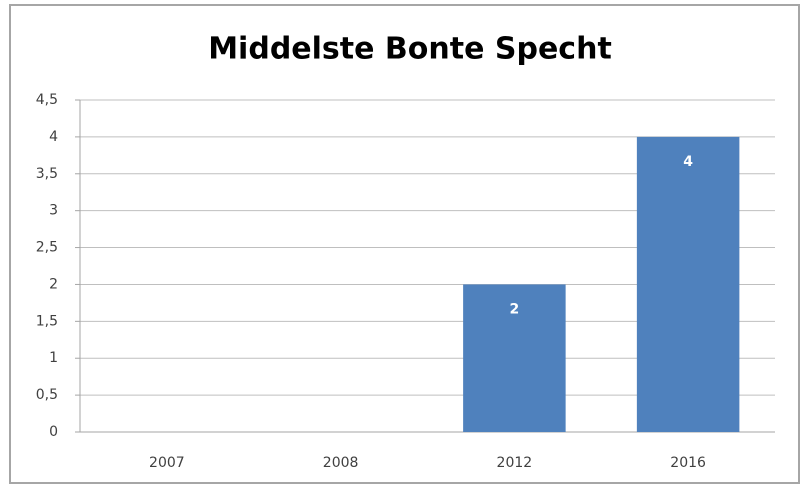  I want to click on y-tick-label: 1, so click(53, 358).